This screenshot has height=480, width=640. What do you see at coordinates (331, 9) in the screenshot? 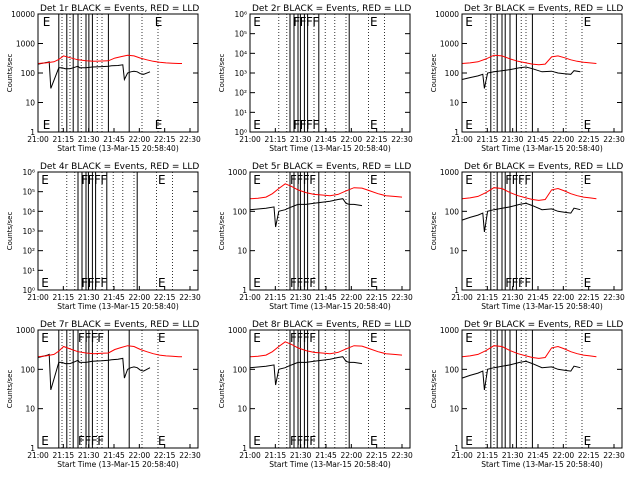
I see `panel-title: Det 2r BLACK = Events, RED = LLD` at bounding box center [331, 9].